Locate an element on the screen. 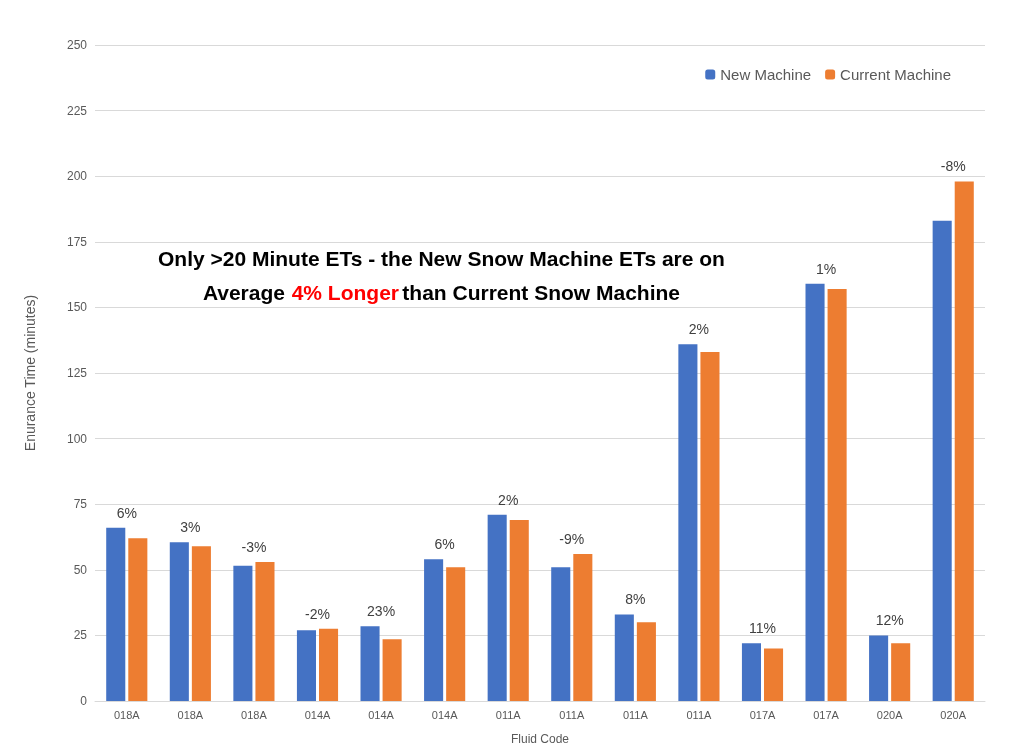 The height and width of the screenshot is (750, 1036). annotation: 4% Longer is located at coordinates (345, 292).